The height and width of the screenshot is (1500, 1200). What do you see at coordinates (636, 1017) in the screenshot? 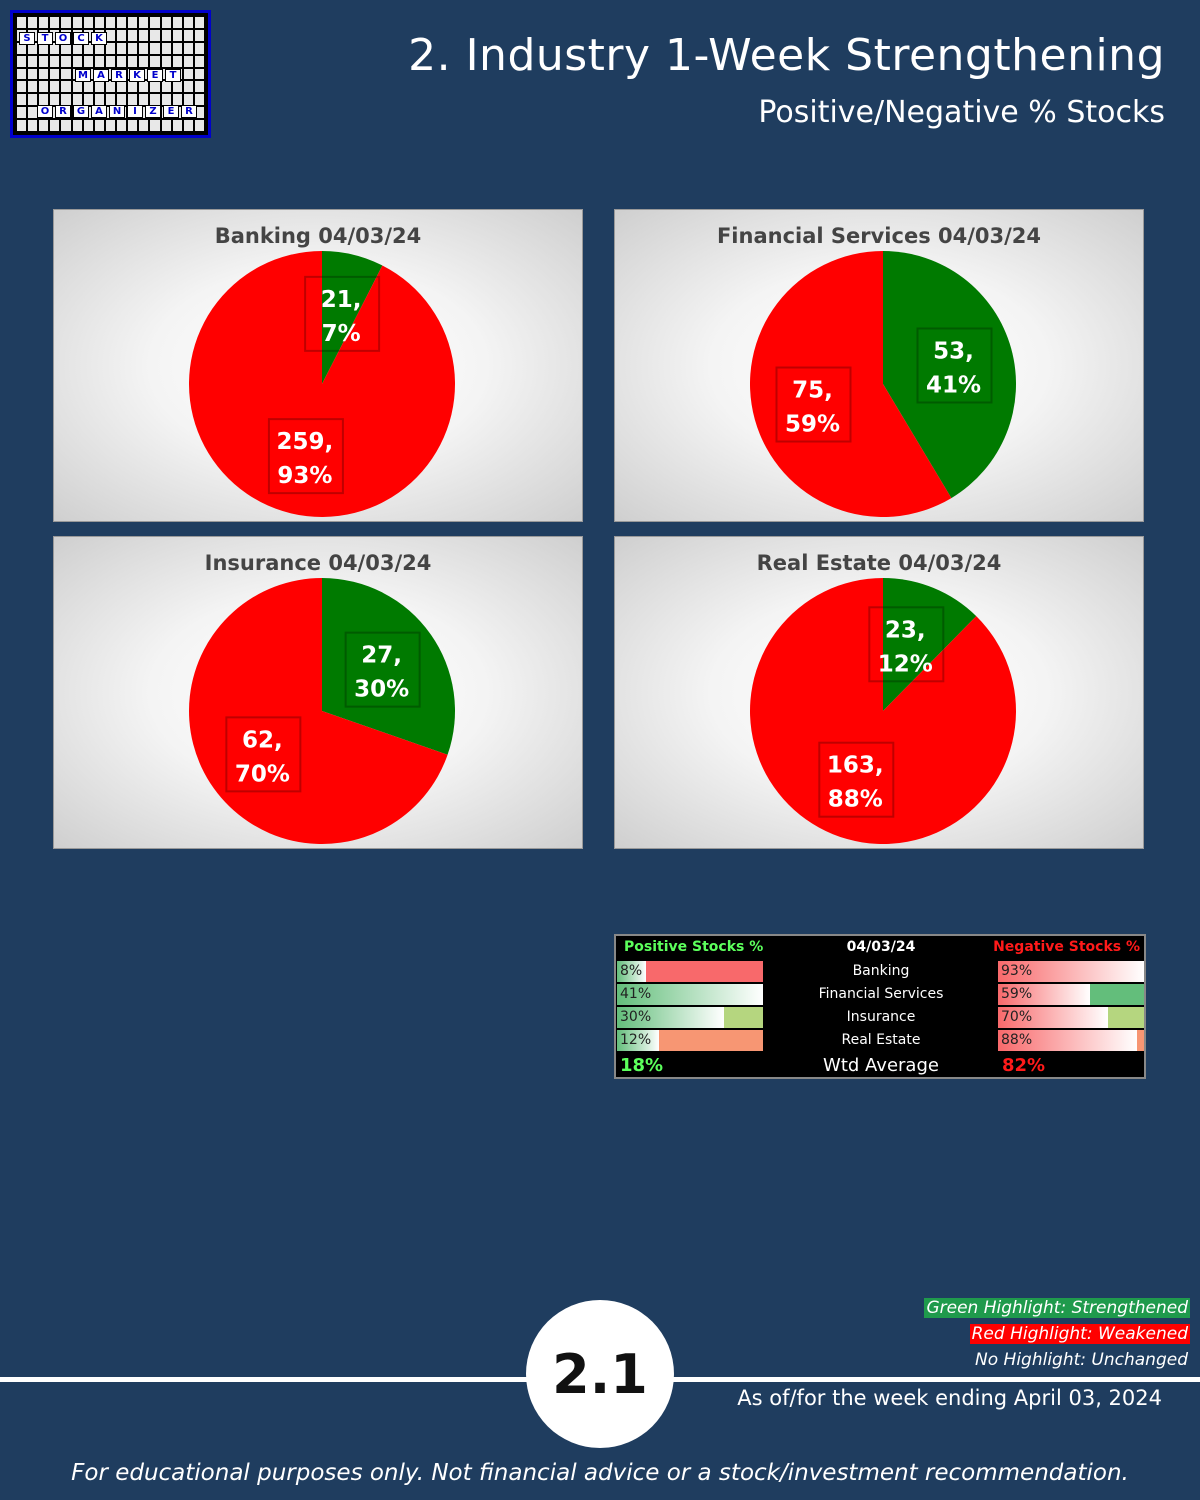
I see `positive-value: 30%` at bounding box center [636, 1017].